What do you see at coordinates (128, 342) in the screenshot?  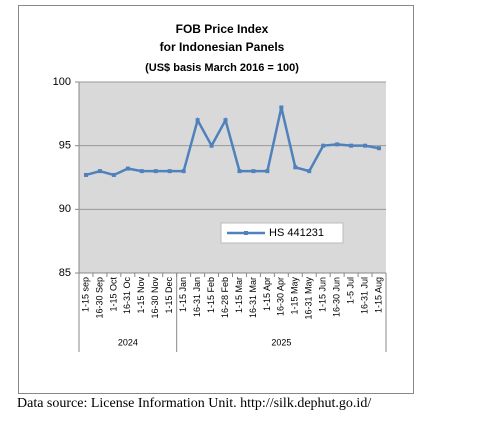 I see `group-label: 2024` at bounding box center [128, 342].